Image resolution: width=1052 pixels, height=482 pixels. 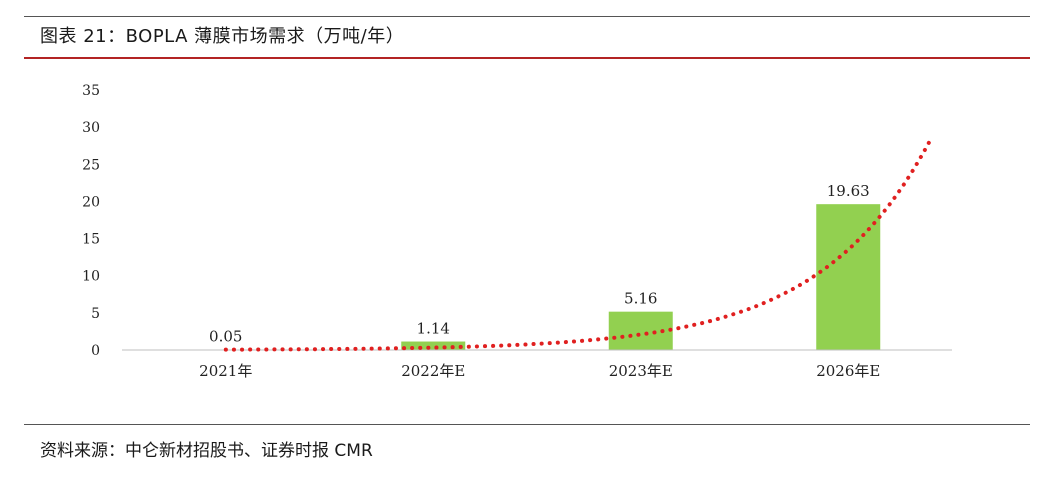 I want to click on x-tick-label: 2021年, so click(x=225, y=371).